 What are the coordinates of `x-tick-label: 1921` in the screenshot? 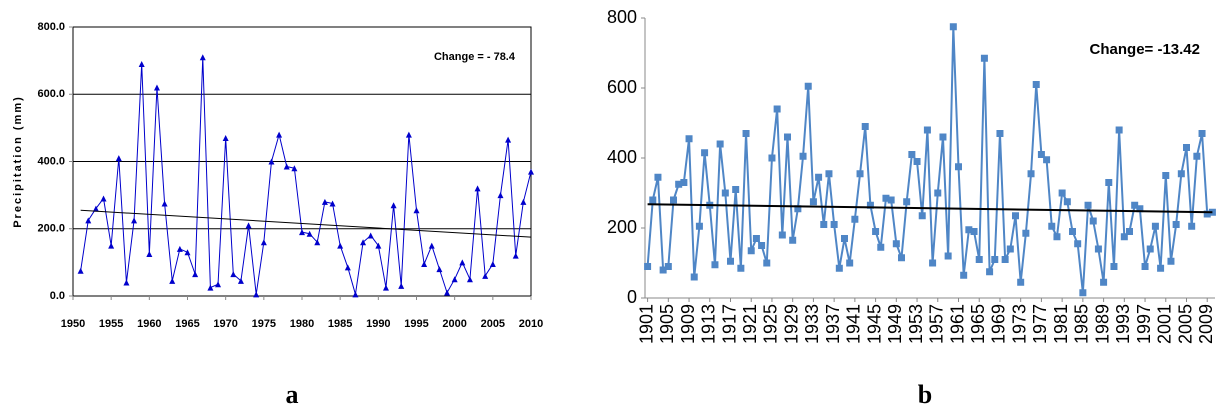 It's located at (750, 324).